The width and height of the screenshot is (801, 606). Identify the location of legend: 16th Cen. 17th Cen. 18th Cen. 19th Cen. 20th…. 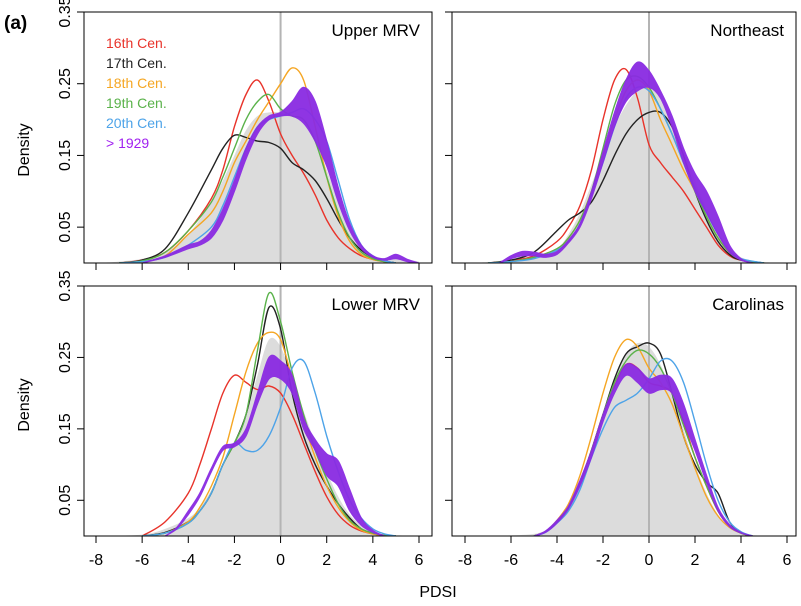
(136, 93).